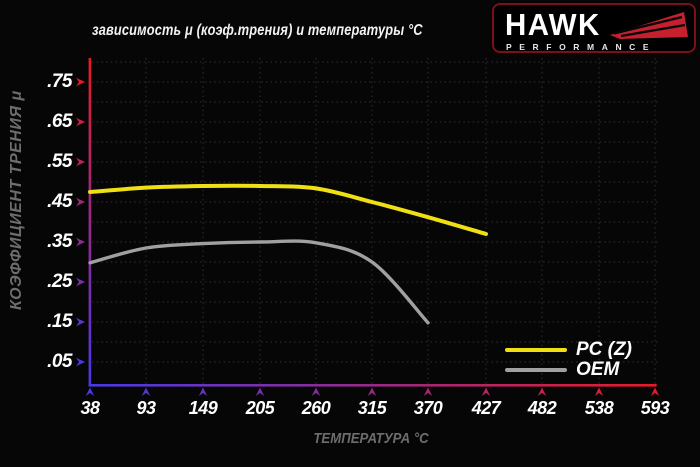 This screenshot has height=467, width=700. What do you see at coordinates (371, 438) in the screenshot?
I see `x-axis-title: ТЕМПЕРАТУРА °C` at bounding box center [371, 438].